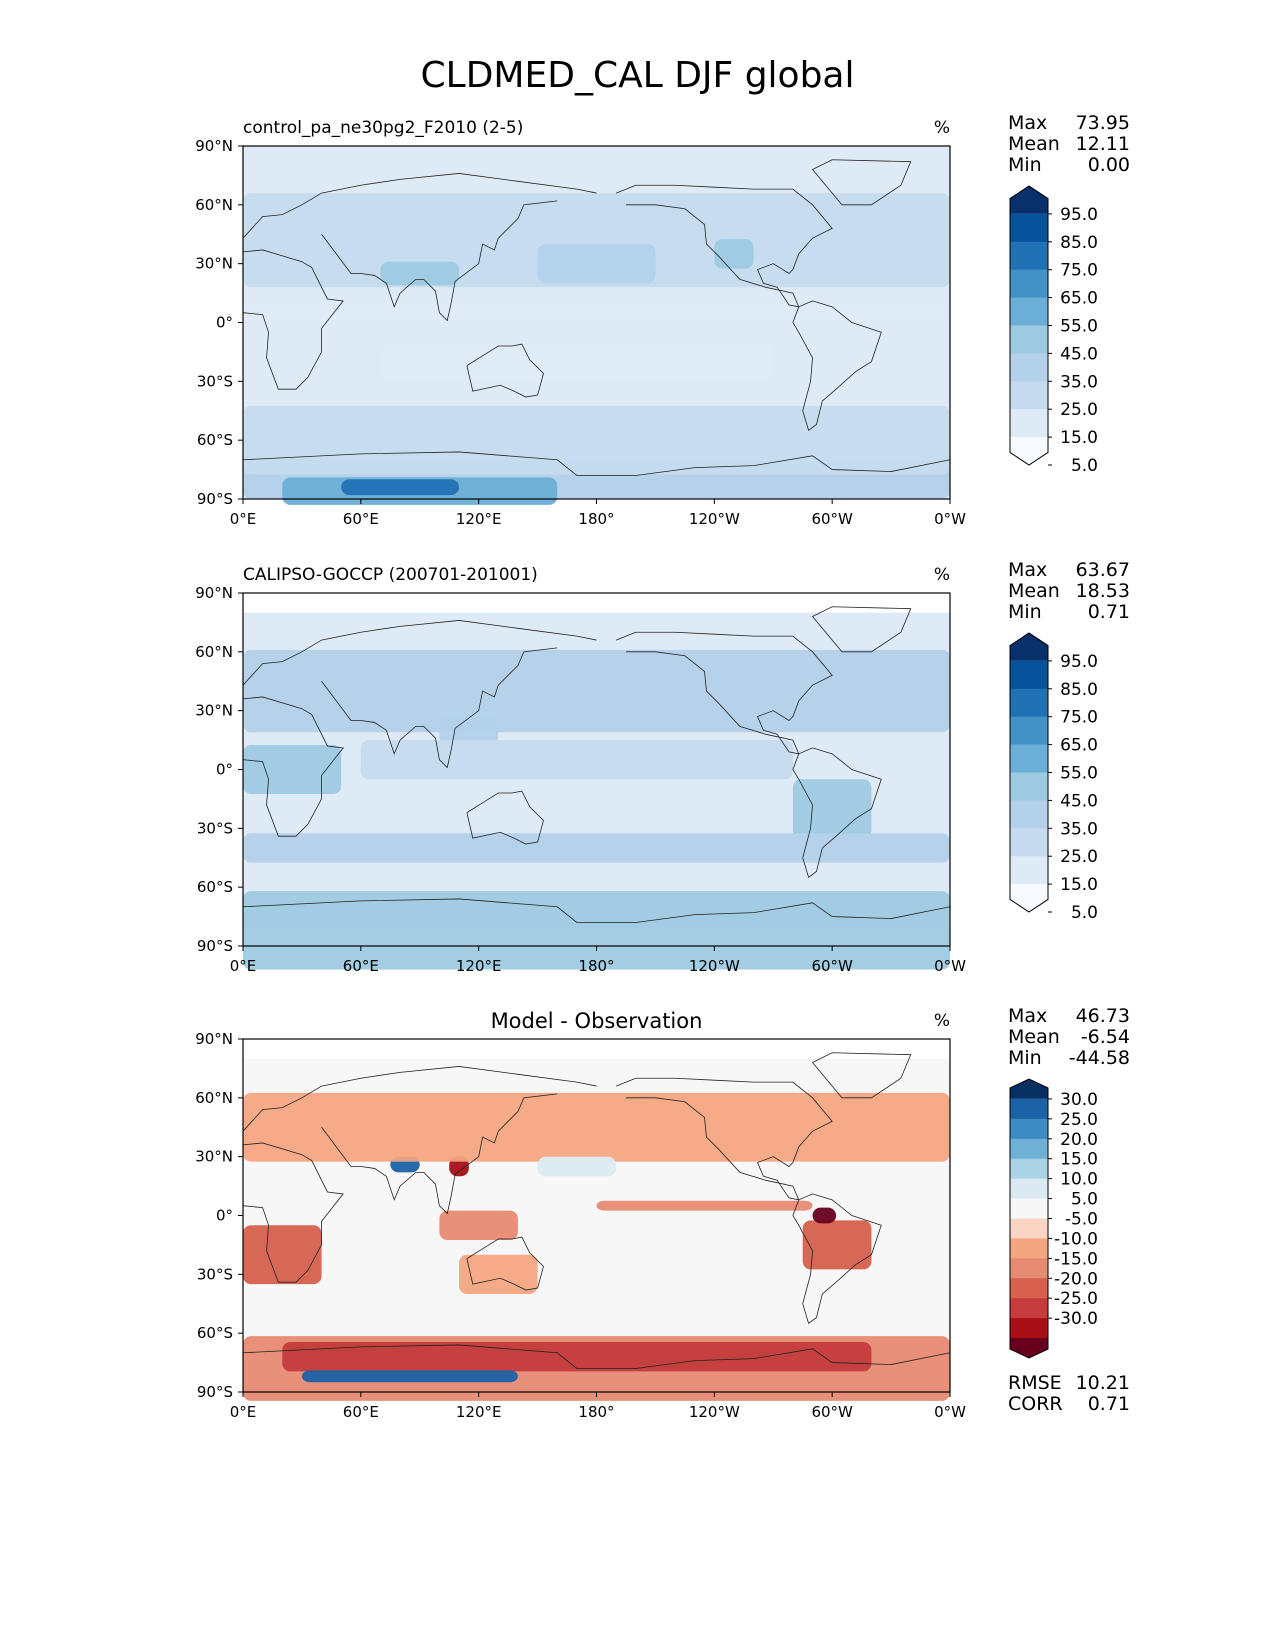 This screenshot has height=1650, width=1275. Describe the element at coordinates (1108, 612) in the screenshot. I see `min-value: 0.71` at that location.